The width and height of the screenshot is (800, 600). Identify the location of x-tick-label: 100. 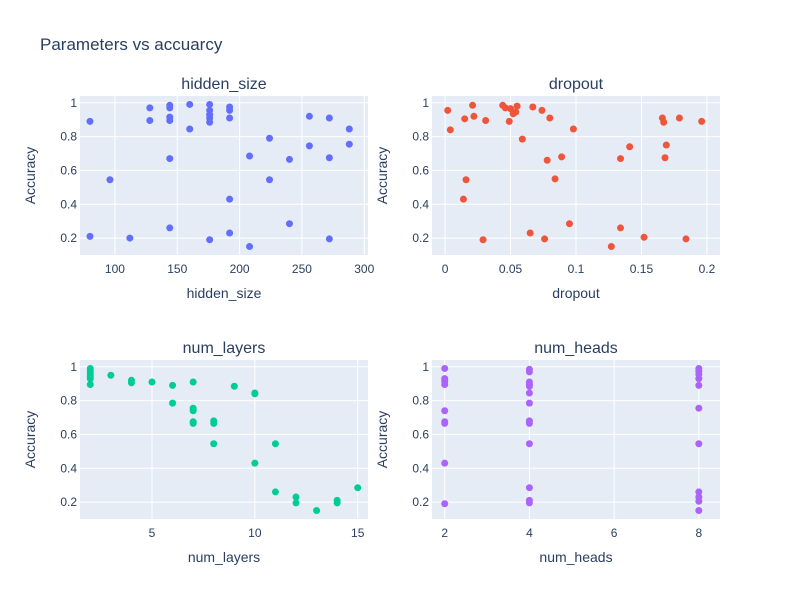
(115, 269).